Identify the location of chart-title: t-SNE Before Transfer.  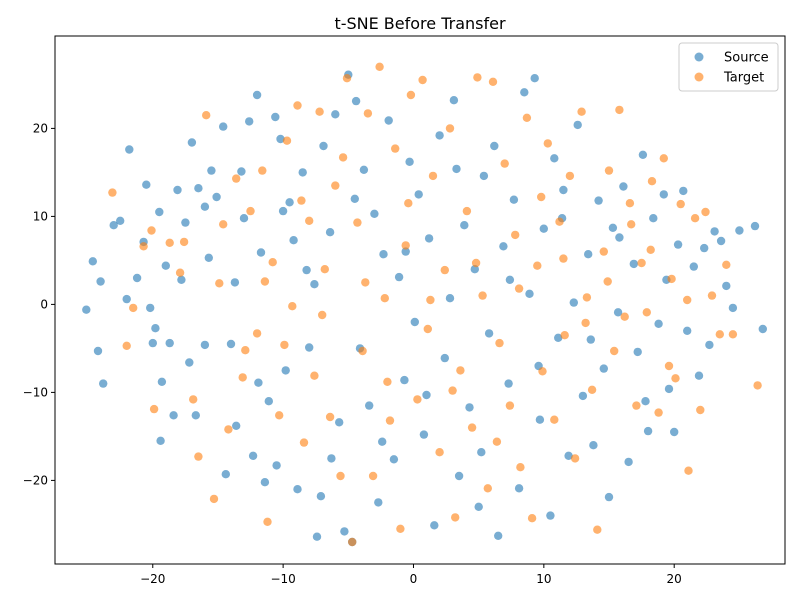
(420, 23).